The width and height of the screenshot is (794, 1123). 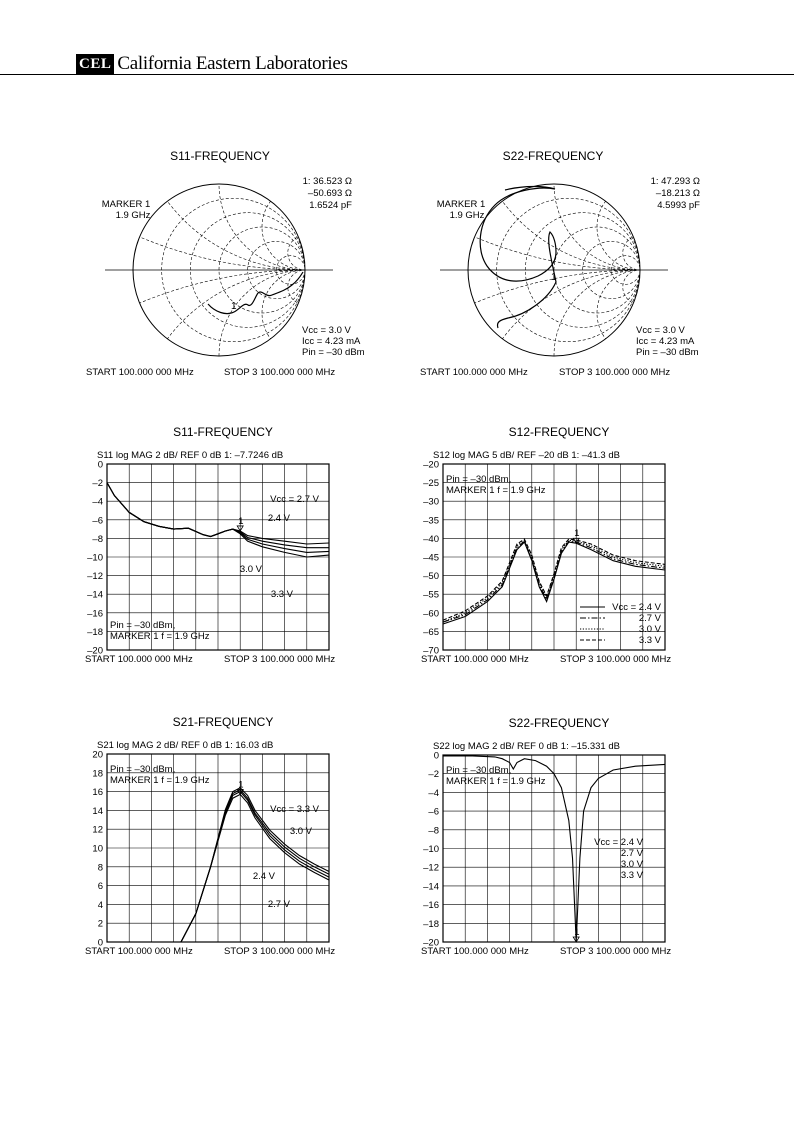 What do you see at coordinates (330, 205) in the screenshot?
I see `marker-value-cap: 1.6524 pF` at bounding box center [330, 205].